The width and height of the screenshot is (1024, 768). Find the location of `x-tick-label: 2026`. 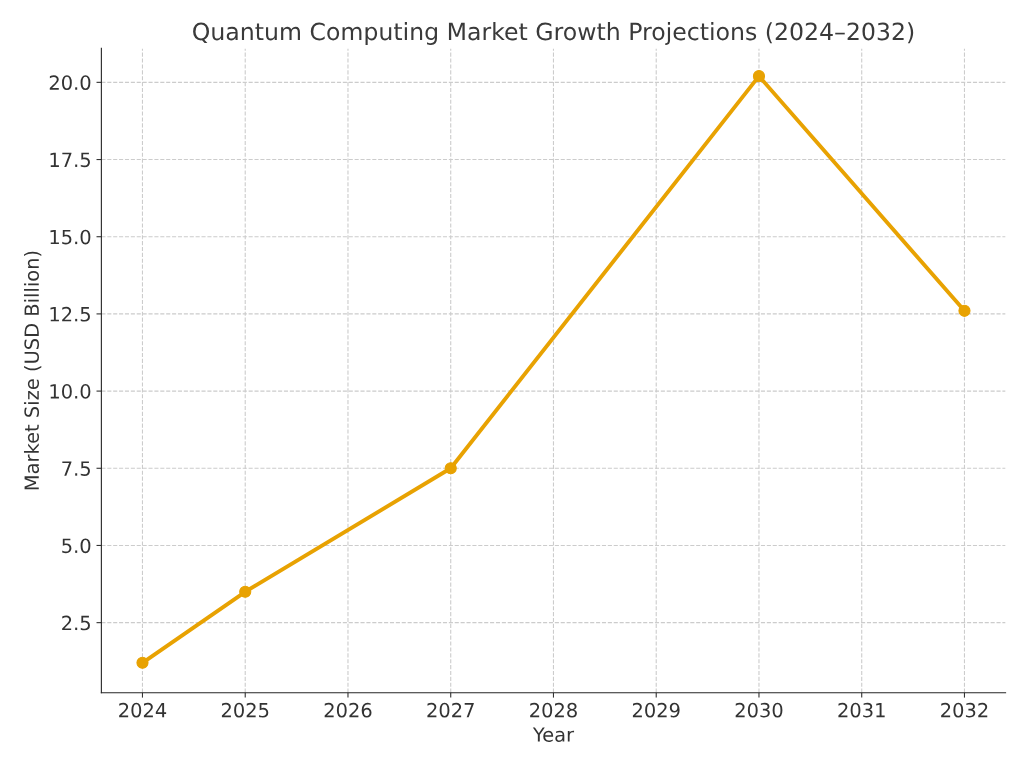

x-tick-label: 2026 is located at coordinates (348, 710).